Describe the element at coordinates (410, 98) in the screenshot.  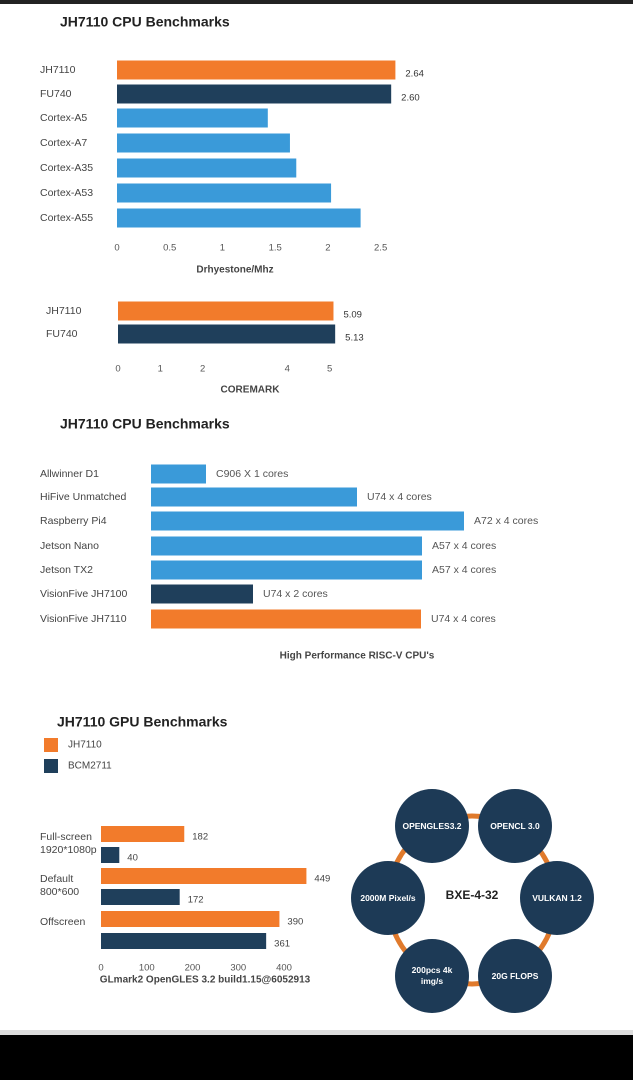
I see `value-label: 2.60` at that location.